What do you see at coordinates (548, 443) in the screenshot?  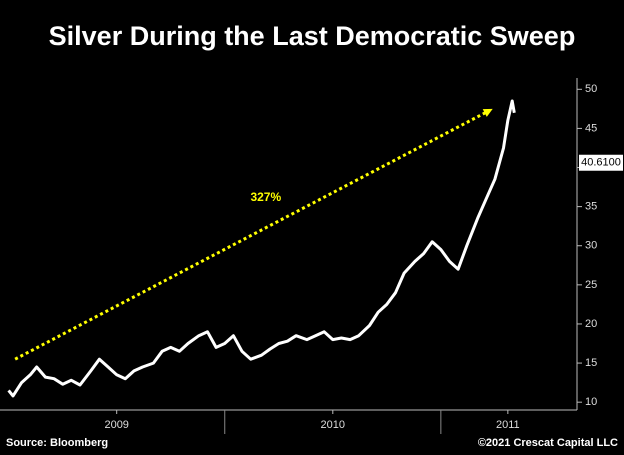 I see `copyright: ©2021 Crescat Capital LLC` at bounding box center [548, 443].